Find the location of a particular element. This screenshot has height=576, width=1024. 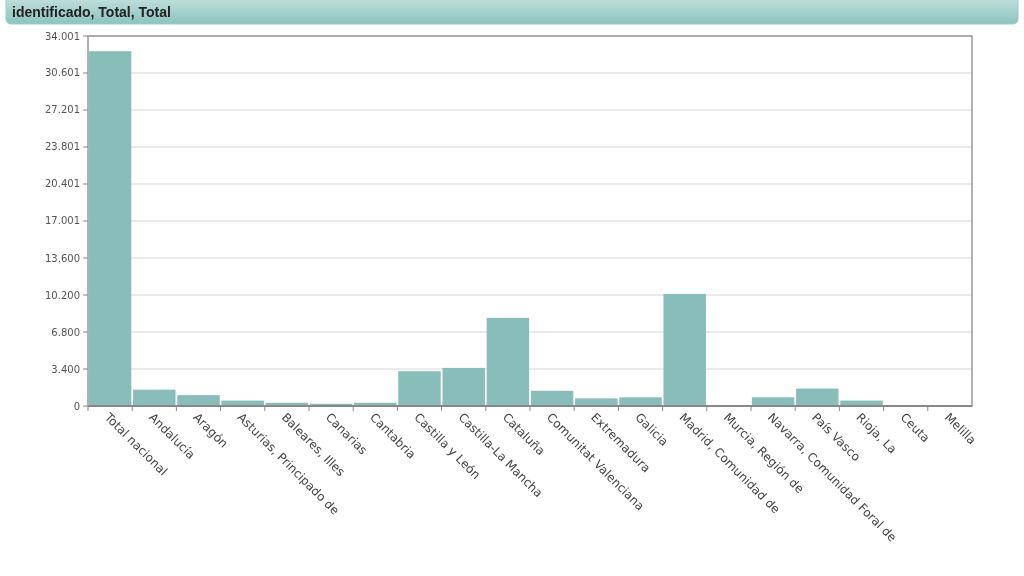

y-tick-label: 34.001 is located at coordinates (62, 36).